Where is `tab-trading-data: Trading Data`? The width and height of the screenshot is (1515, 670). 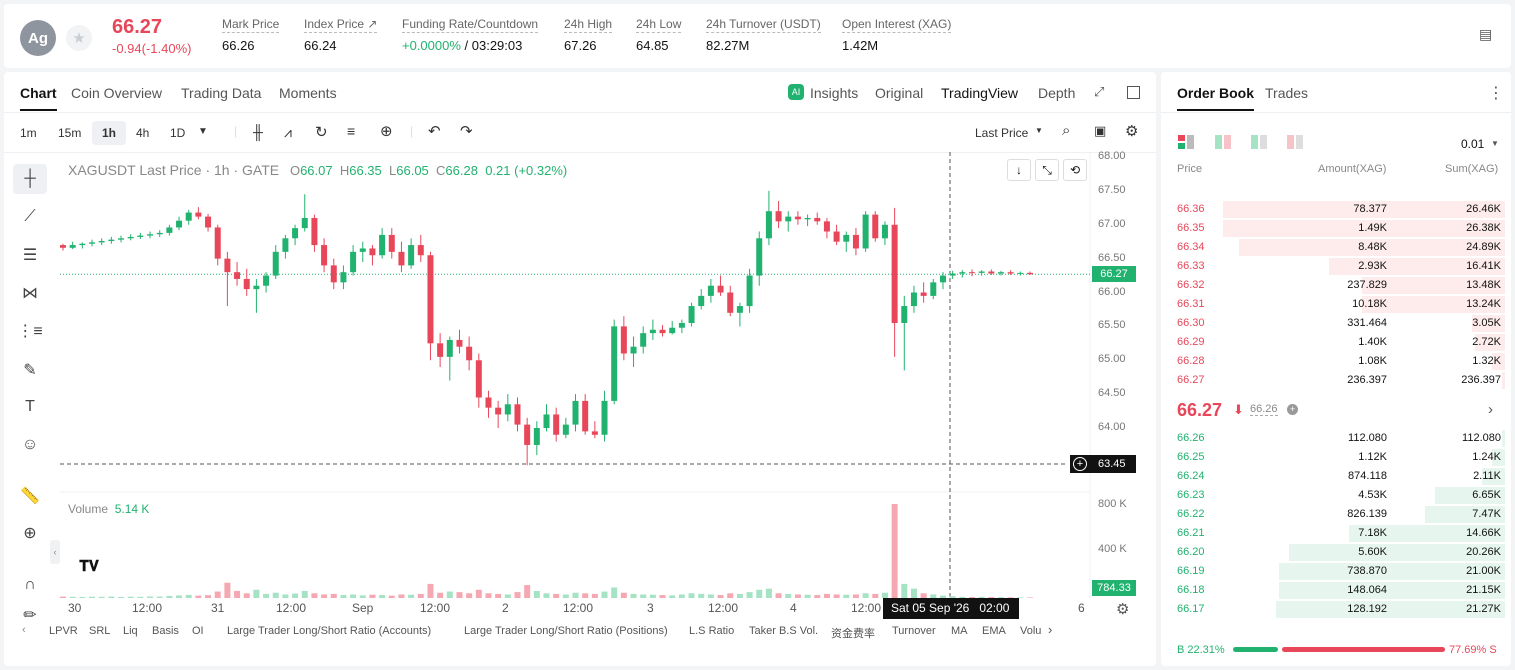
tab-trading-data: Trading Data is located at coordinates (221, 93).